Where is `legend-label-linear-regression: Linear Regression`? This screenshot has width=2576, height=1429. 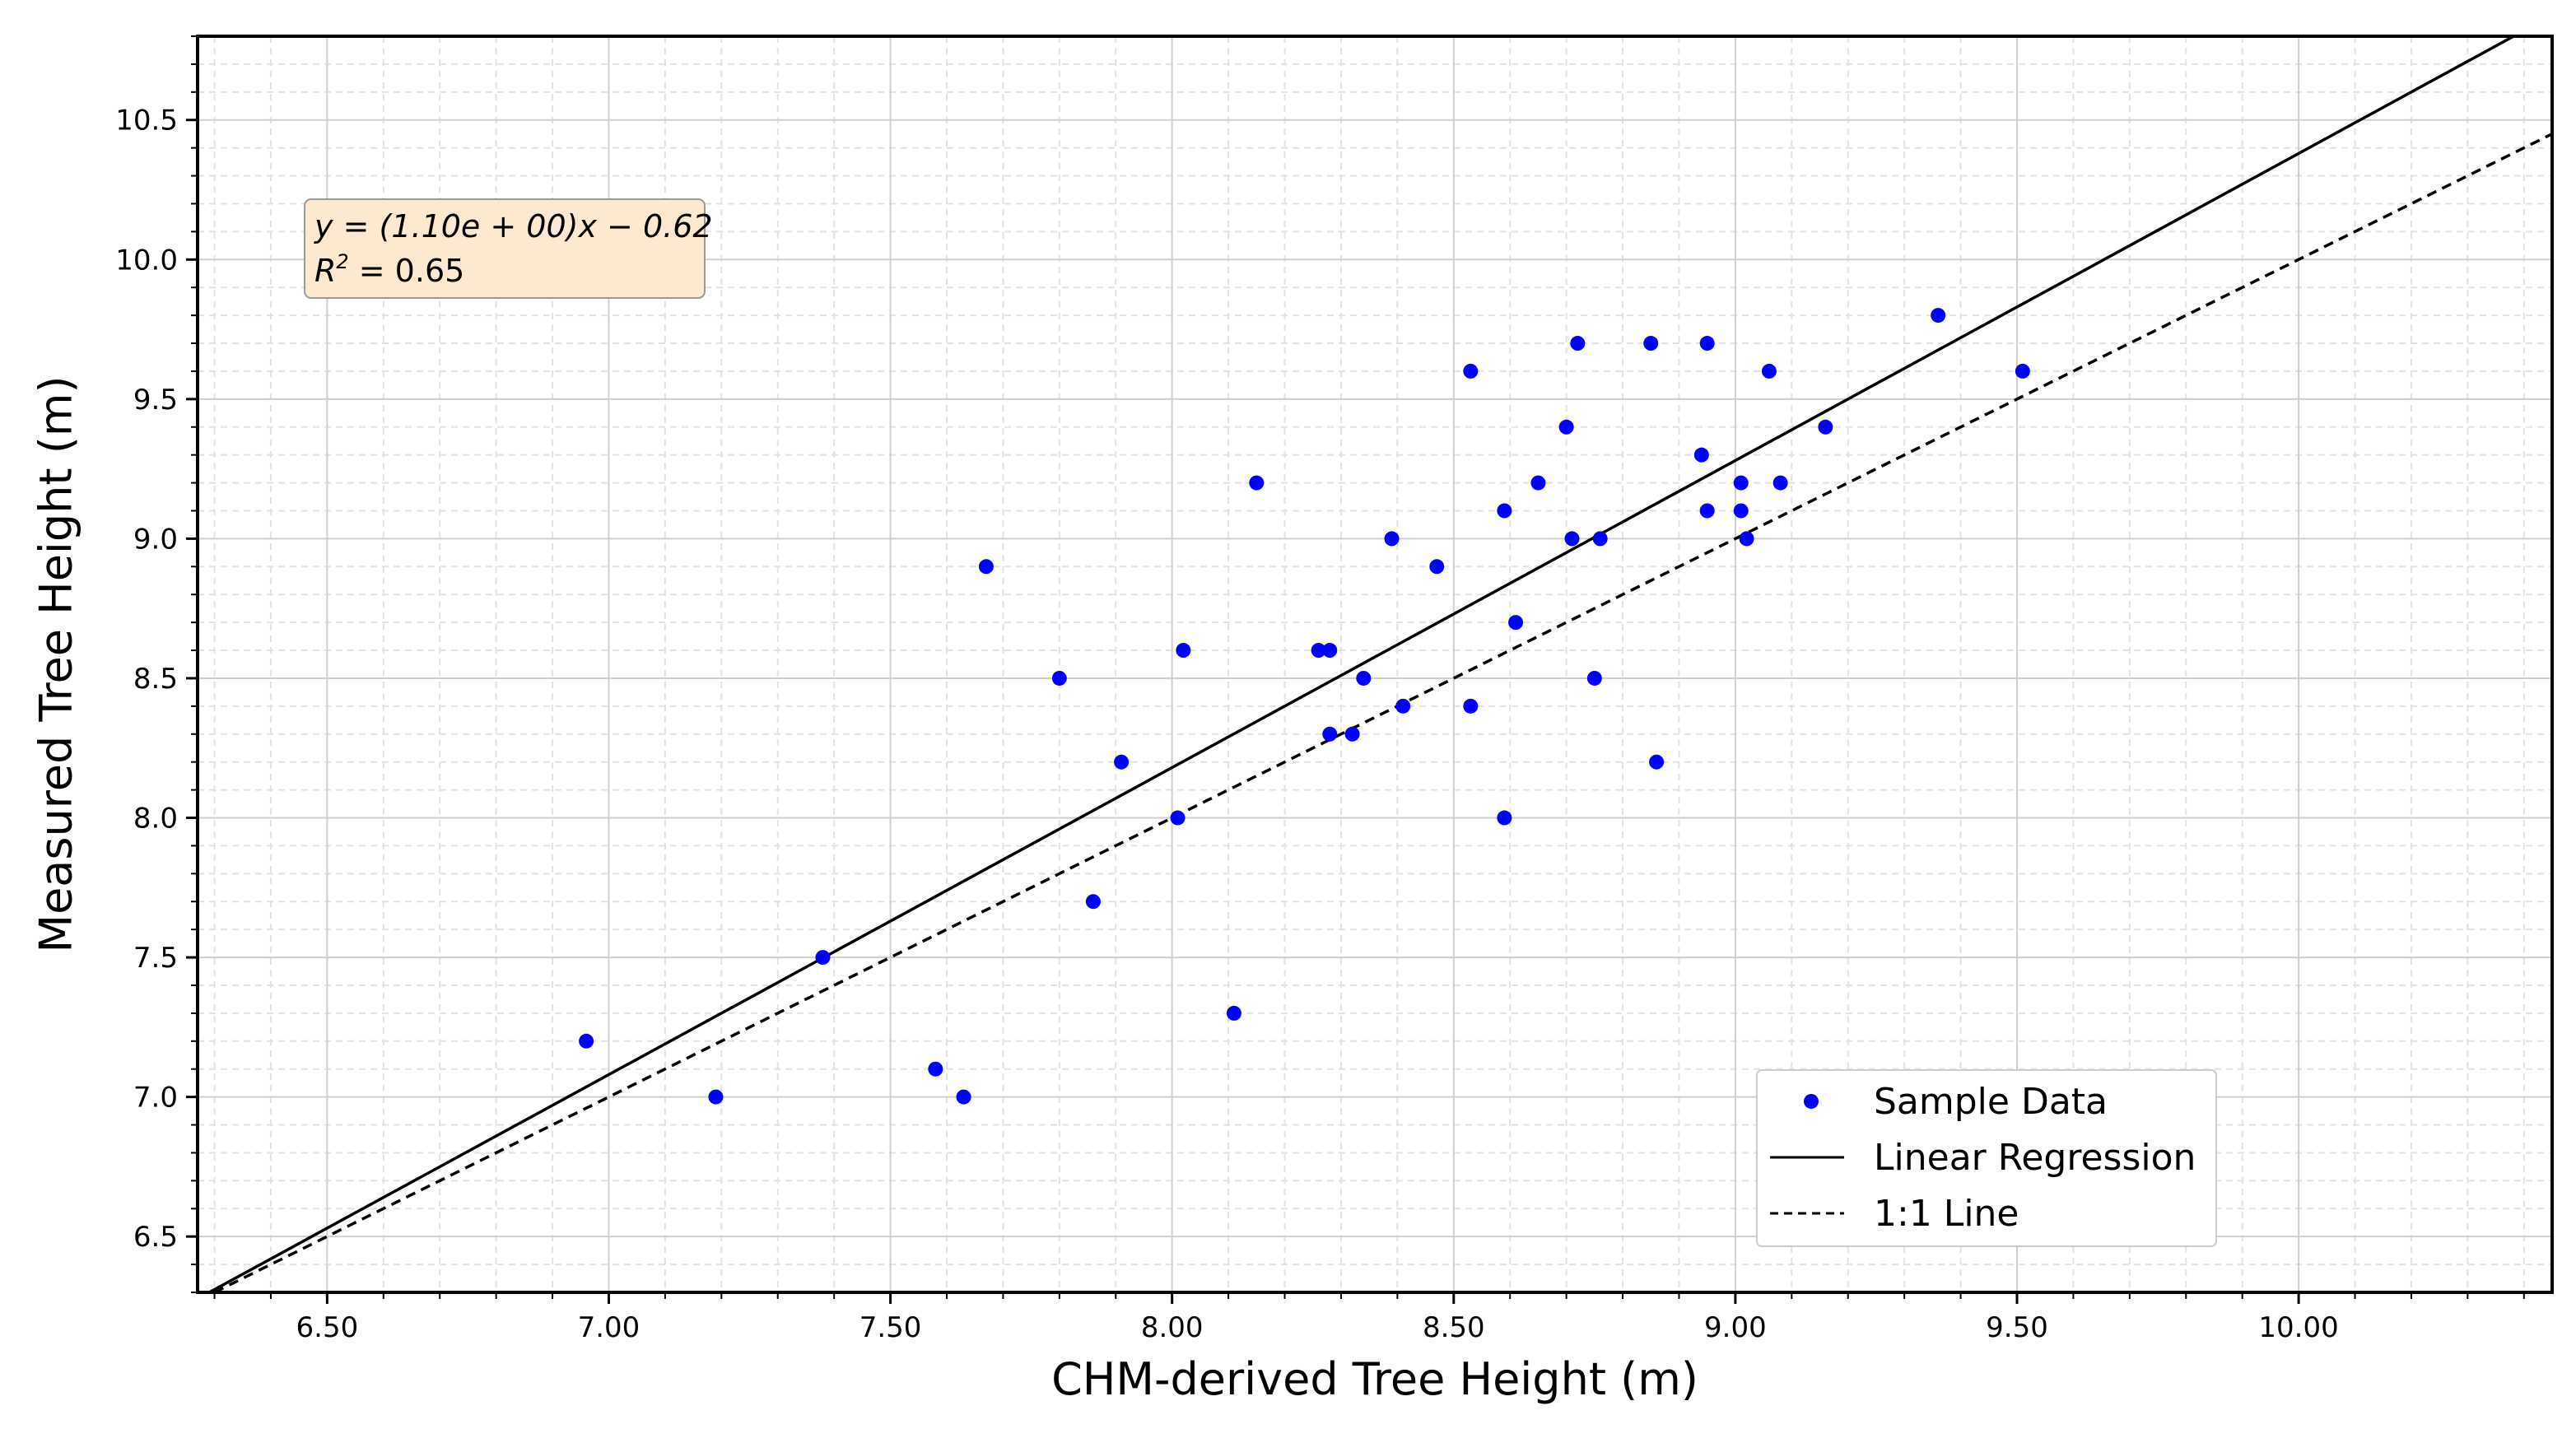
legend-label-linear-regression: Linear Regression is located at coordinates (2035, 1158).